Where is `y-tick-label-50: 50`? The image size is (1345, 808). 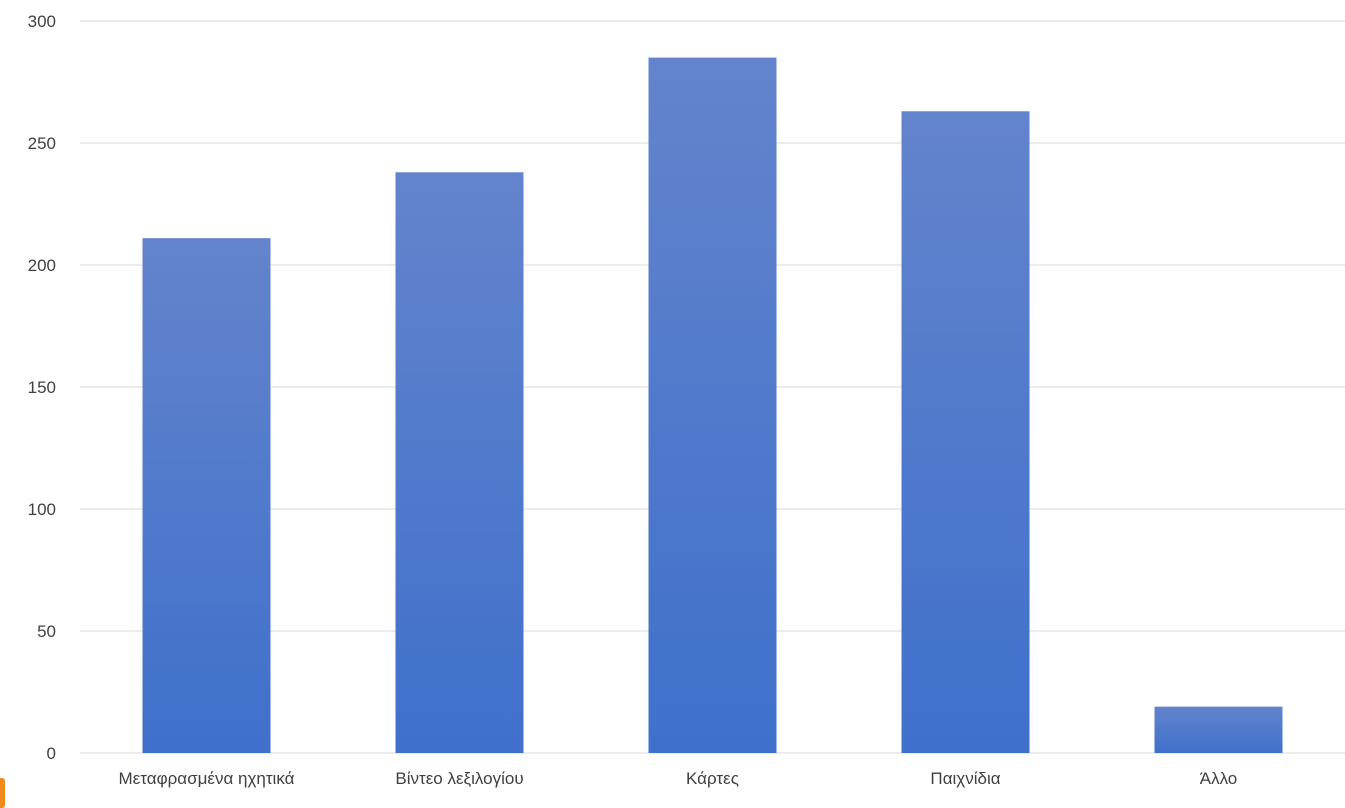 y-tick-label-50: 50 is located at coordinates (46, 631).